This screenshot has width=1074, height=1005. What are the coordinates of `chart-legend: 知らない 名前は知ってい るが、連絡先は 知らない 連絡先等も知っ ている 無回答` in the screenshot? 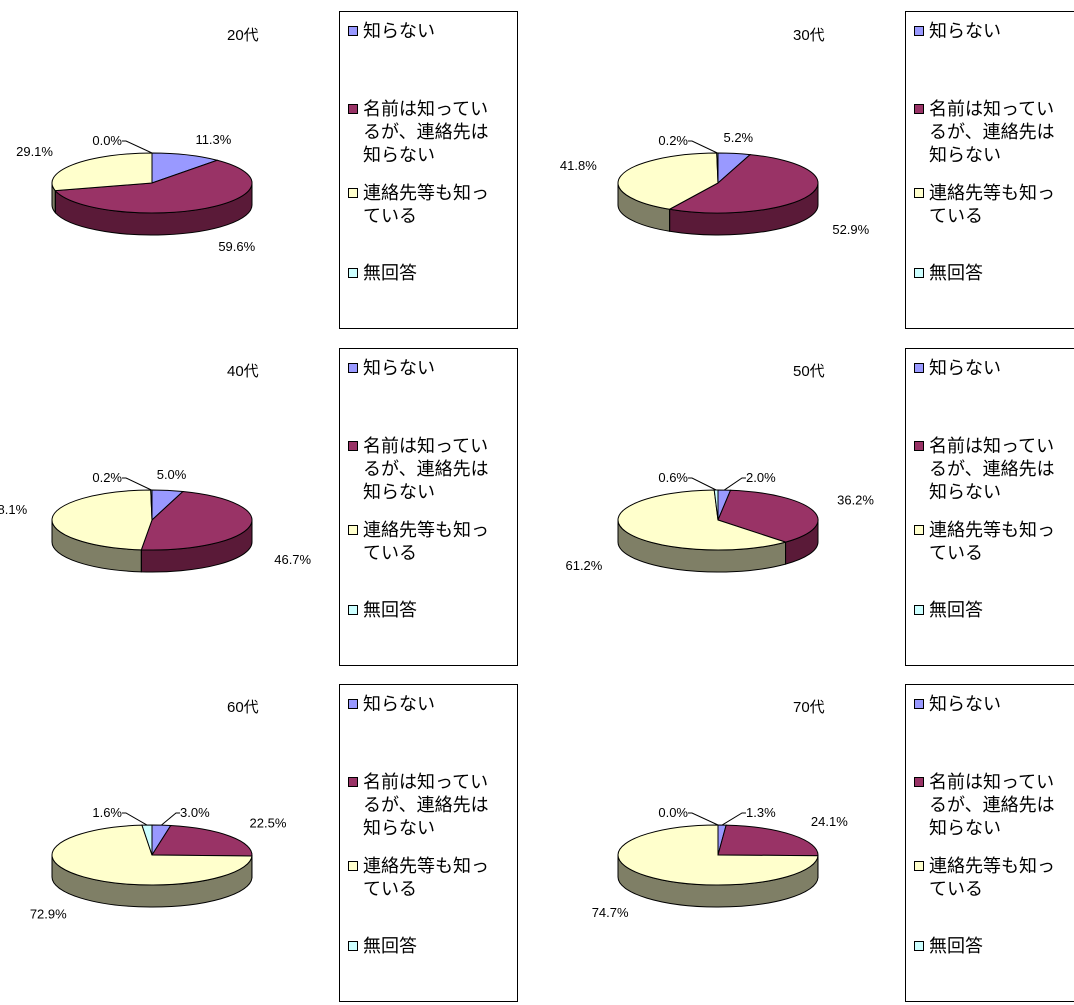 It's located at (989, 170).